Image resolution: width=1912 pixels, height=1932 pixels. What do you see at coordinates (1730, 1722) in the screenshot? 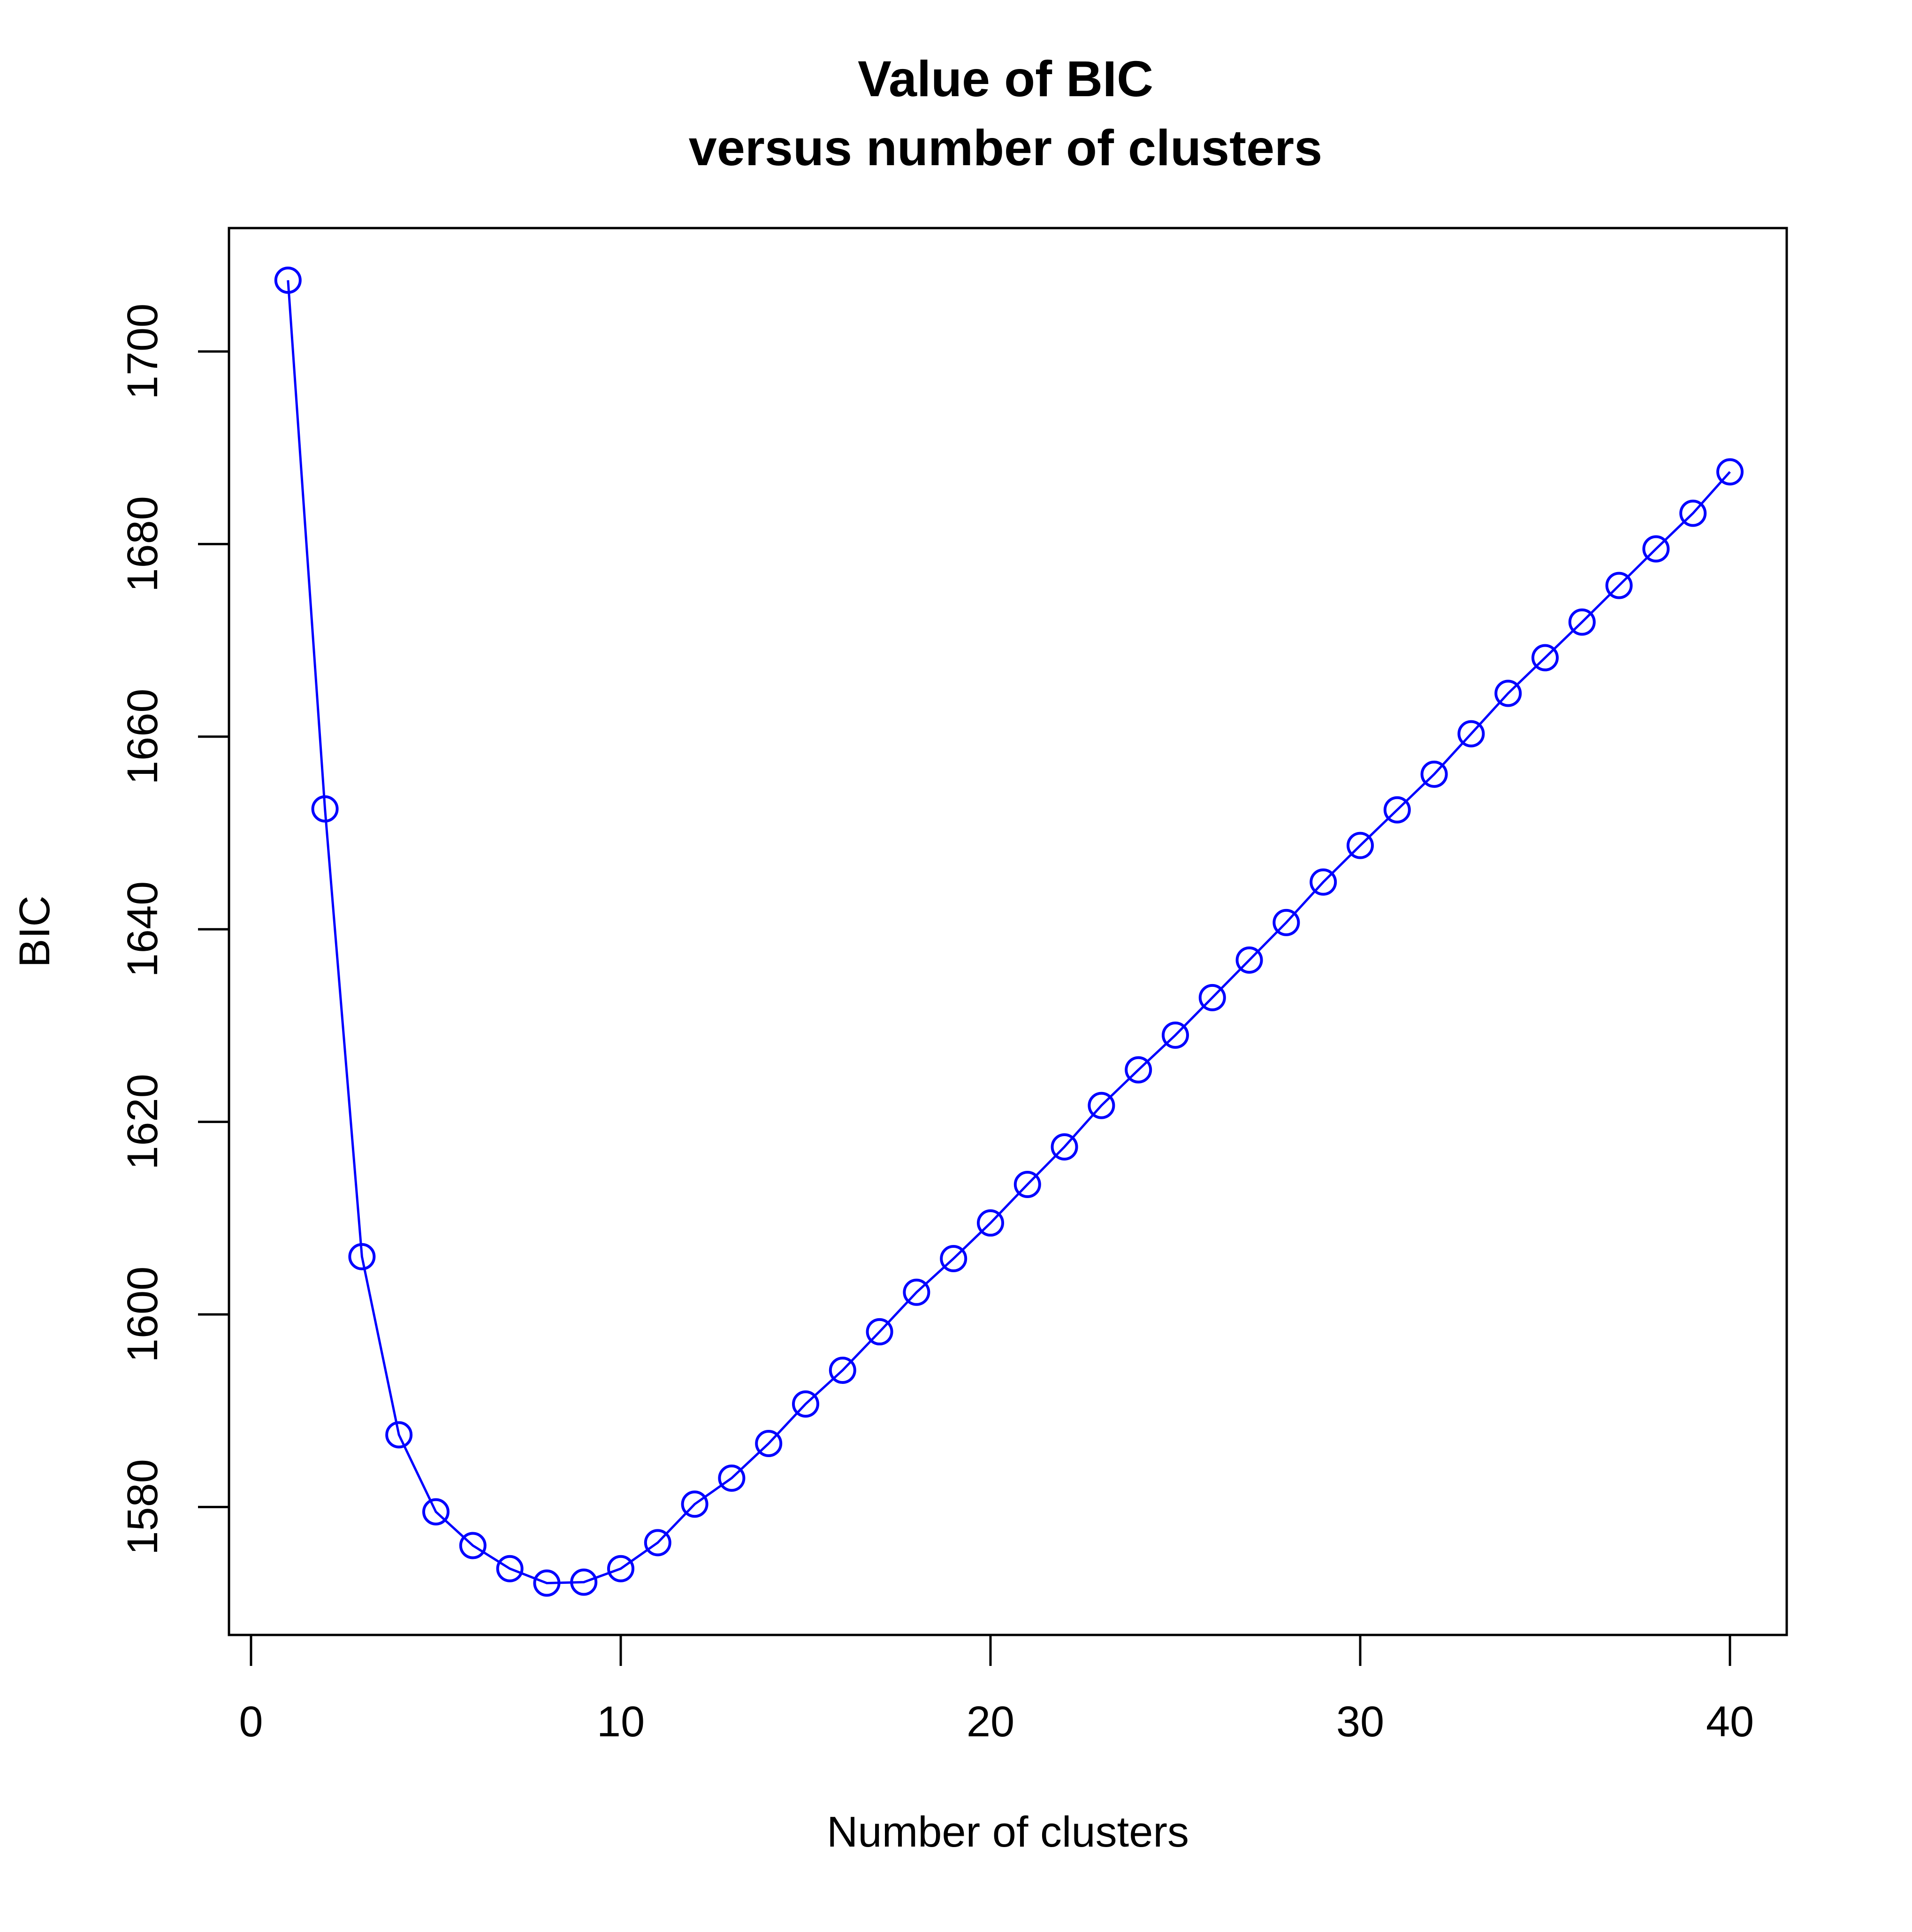
I see `x-tick-label: 40` at bounding box center [1730, 1722].